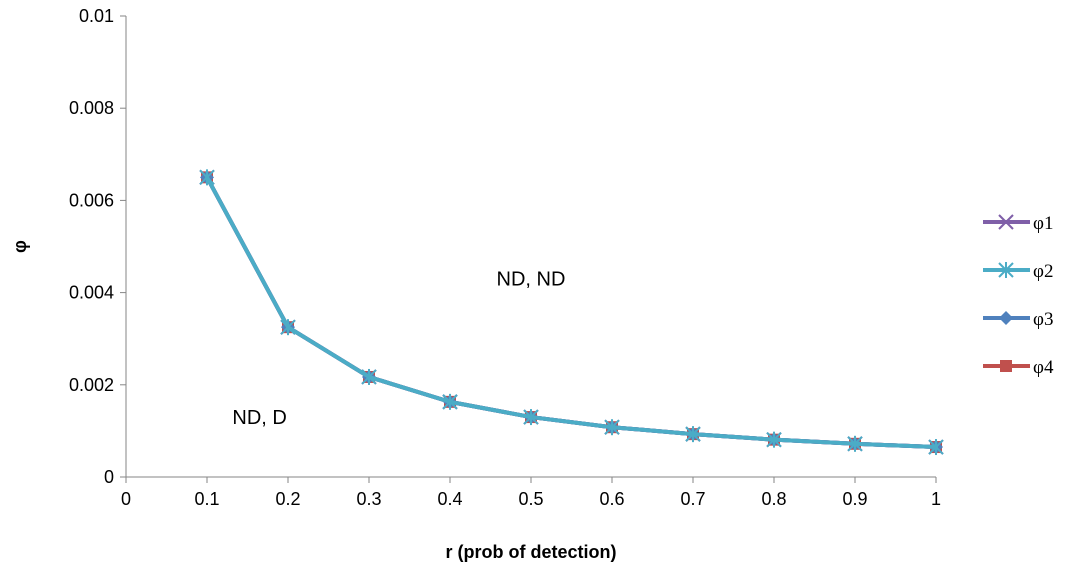  I want to click on y-tick-label: 0.002, so click(91, 385).